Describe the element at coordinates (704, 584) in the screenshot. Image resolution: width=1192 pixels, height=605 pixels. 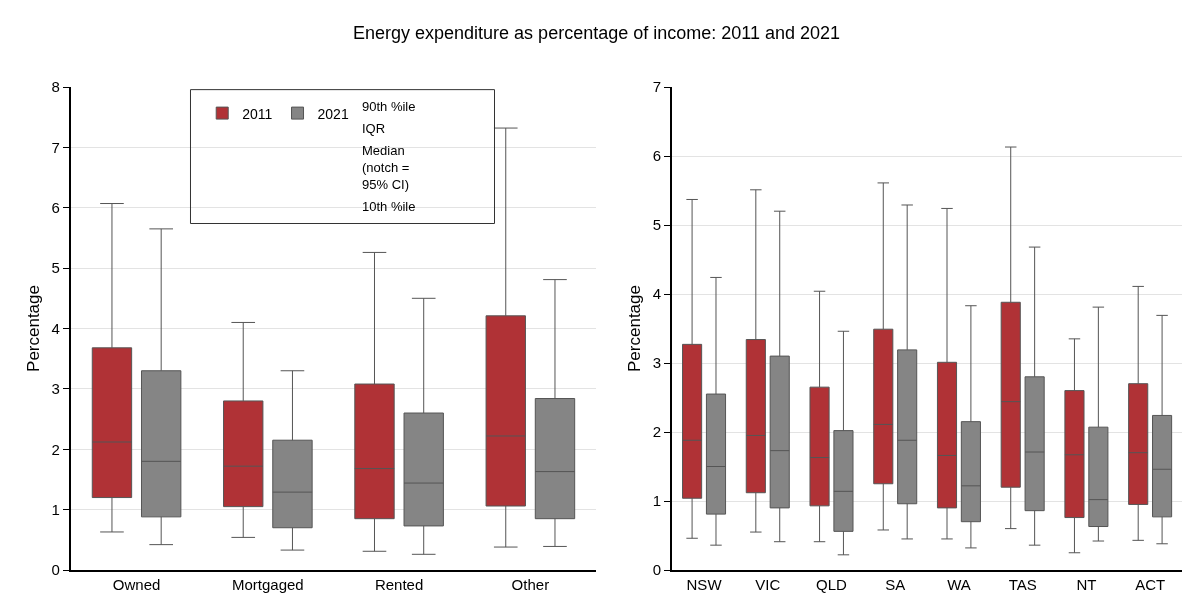
I see `x-tick-label: NSW` at that location.